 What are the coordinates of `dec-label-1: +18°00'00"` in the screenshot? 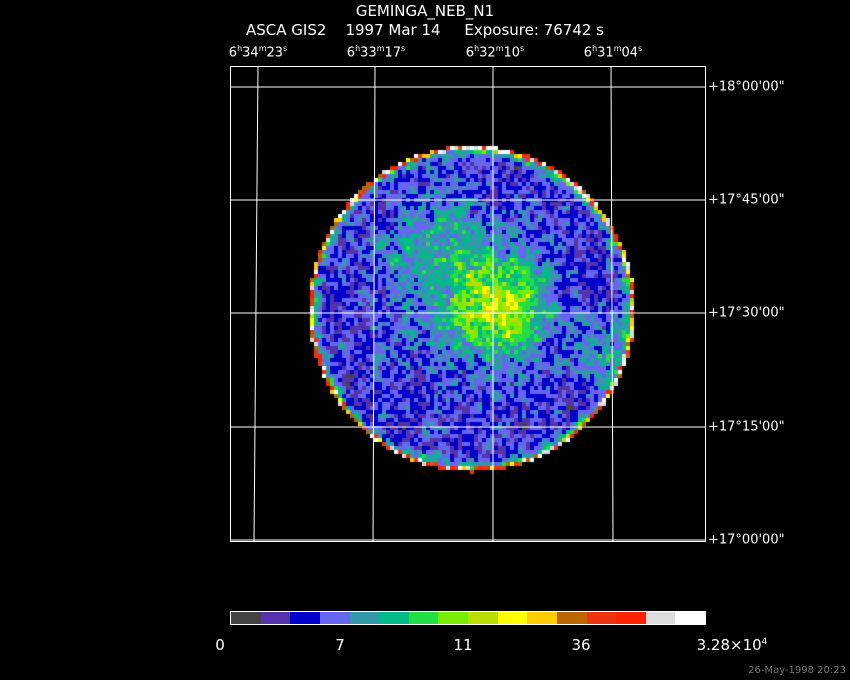 It's located at (746, 87).